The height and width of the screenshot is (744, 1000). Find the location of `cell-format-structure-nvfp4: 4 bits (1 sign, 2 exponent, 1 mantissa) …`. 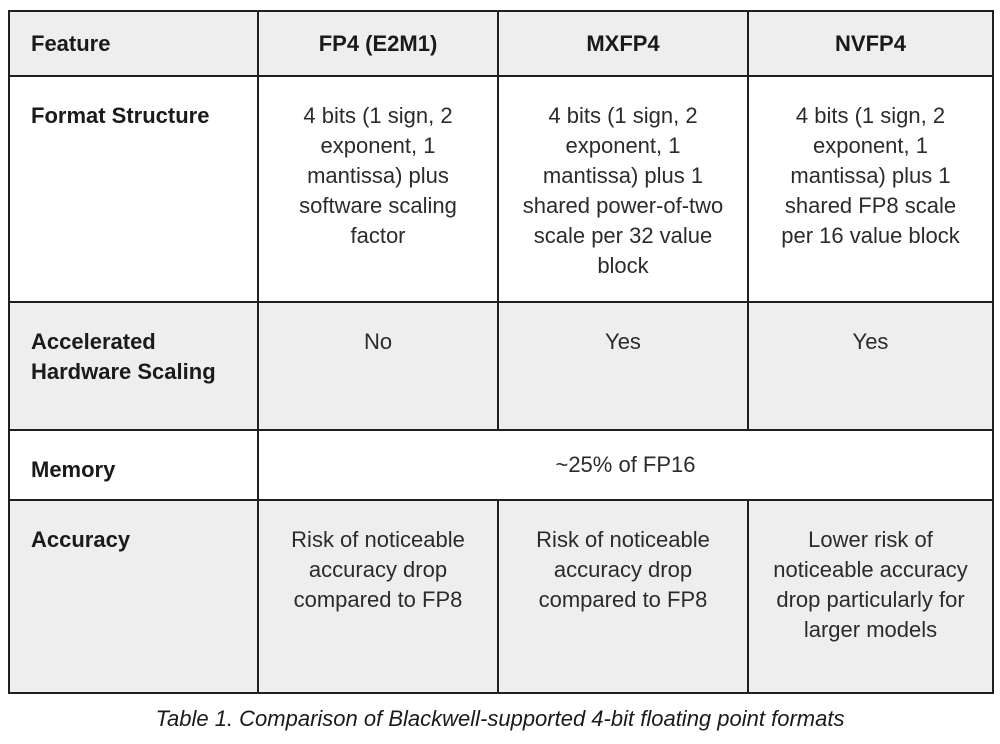

cell-format-structure-nvfp4: 4 bits (1 sign, 2 exponent, 1 mantissa) … is located at coordinates (870, 189).